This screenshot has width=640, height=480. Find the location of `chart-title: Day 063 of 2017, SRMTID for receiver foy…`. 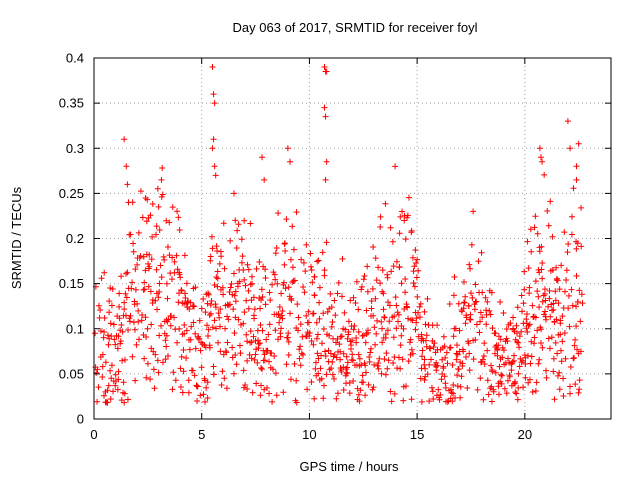

chart-title: Day 063 of 2017, SRMTID for receiver foy… is located at coordinates (355, 27).